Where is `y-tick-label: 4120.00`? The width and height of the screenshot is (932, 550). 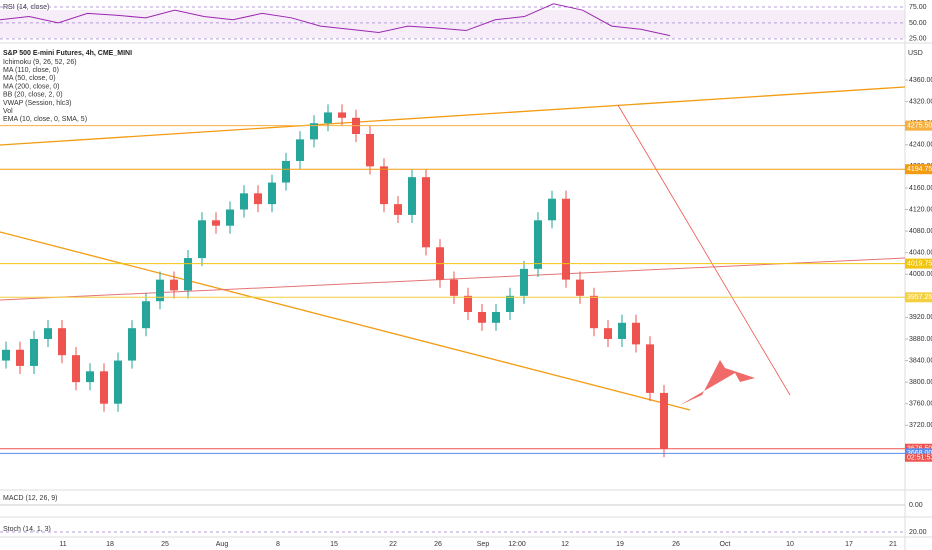 y-tick-label: 4120.00 is located at coordinates (920, 209).